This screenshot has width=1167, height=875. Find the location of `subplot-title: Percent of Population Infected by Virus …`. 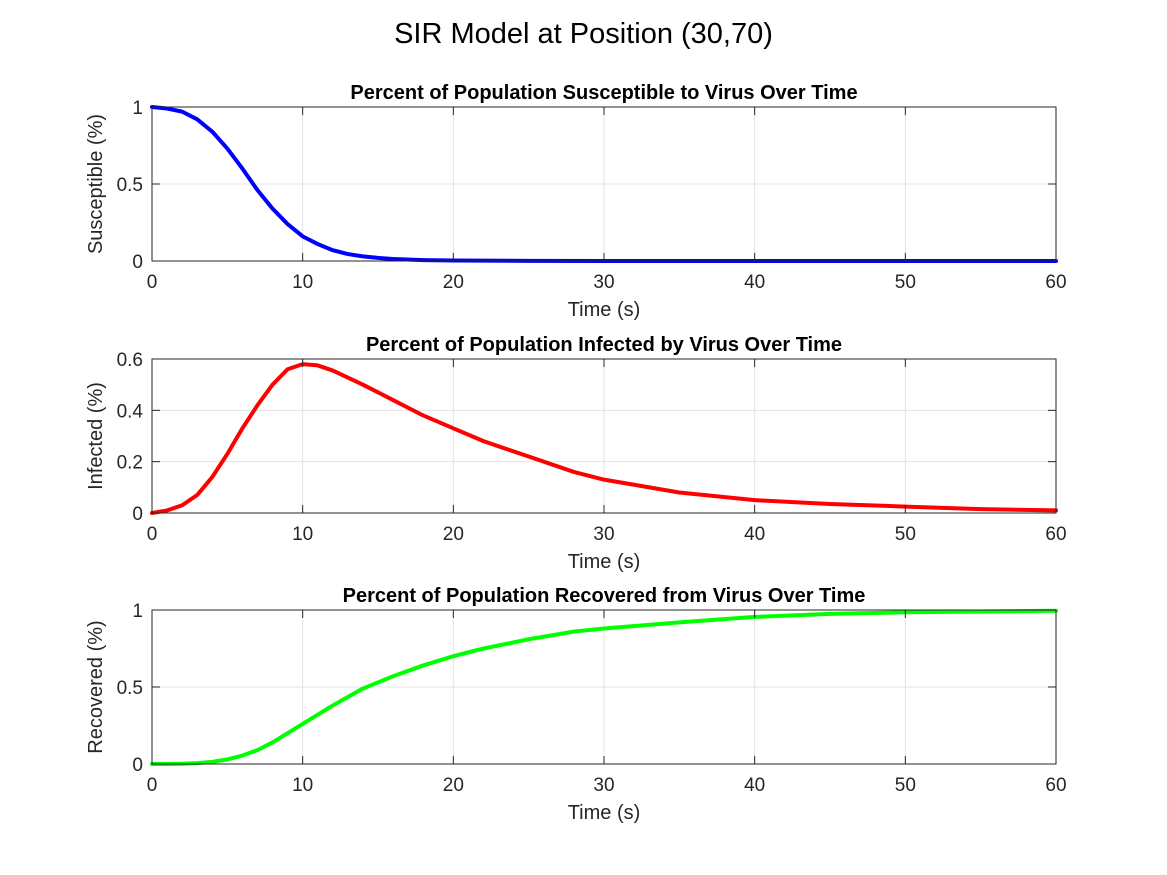

subplot-title: Percent of Population Infected by Virus … is located at coordinates (604, 345).